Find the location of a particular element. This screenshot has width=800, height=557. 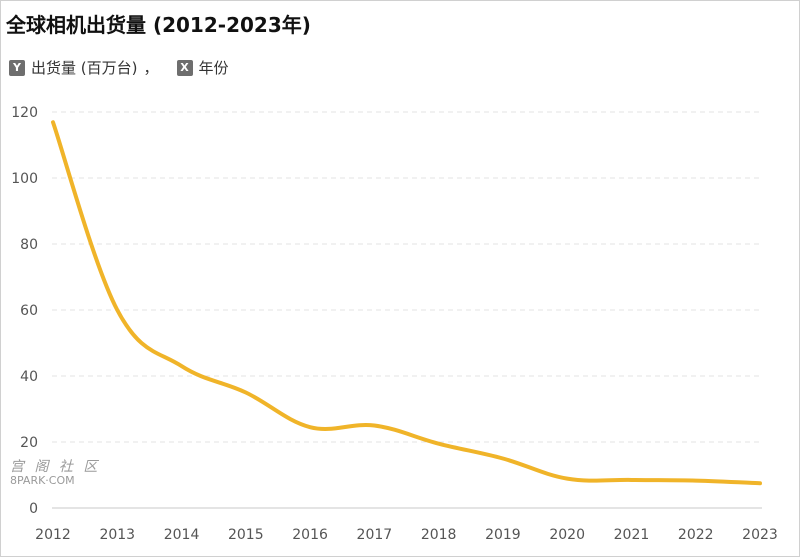

legend: Y 出货量 (百万台) ， X 年份 is located at coordinates (119, 67).